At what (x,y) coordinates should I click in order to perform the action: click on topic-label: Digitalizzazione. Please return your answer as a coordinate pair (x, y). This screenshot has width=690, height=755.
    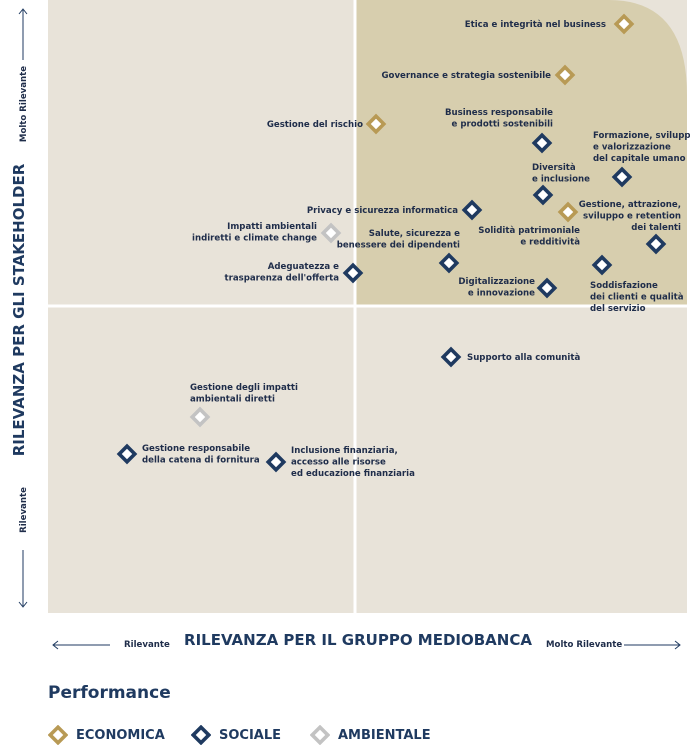
    Looking at the image, I should click on (496, 282).